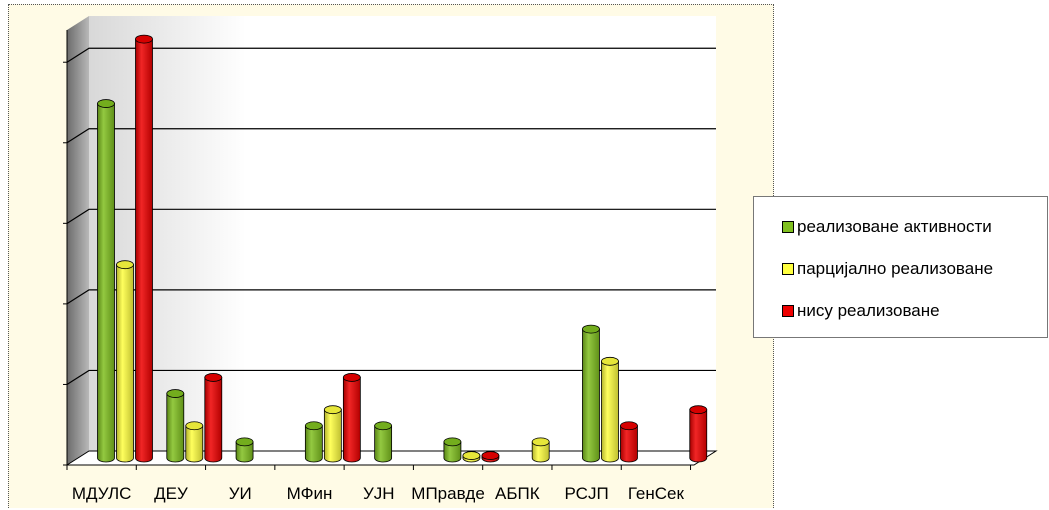  I want to click on legend-item-not-realized: нису реализоване, so click(861, 311).